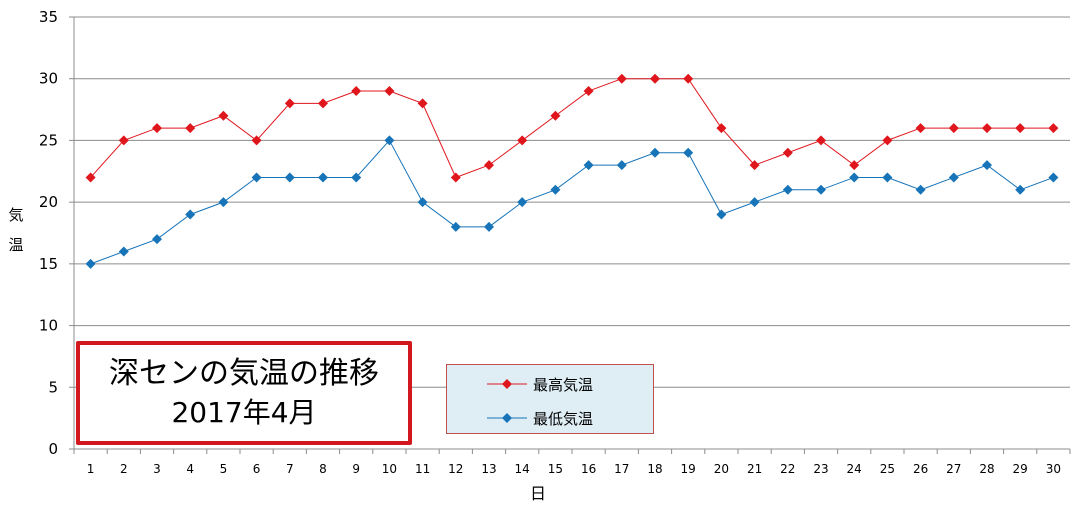 Image resolution: width=1079 pixels, height=511 pixels. What do you see at coordinates (48, 326) in the screenshot?
I see `y-tick-label-10: 10` at bounding box center [48, 326].